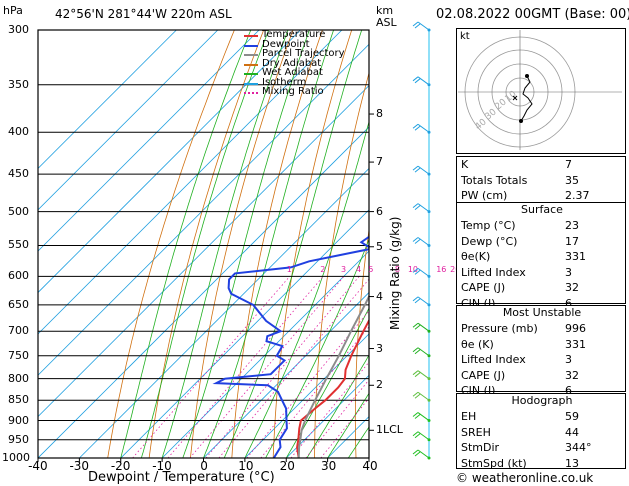  What do you see at coordinates (16, 457) in the screenshot?
I see `pressure-tick-label: 1000` at bounding box center [16, 457].